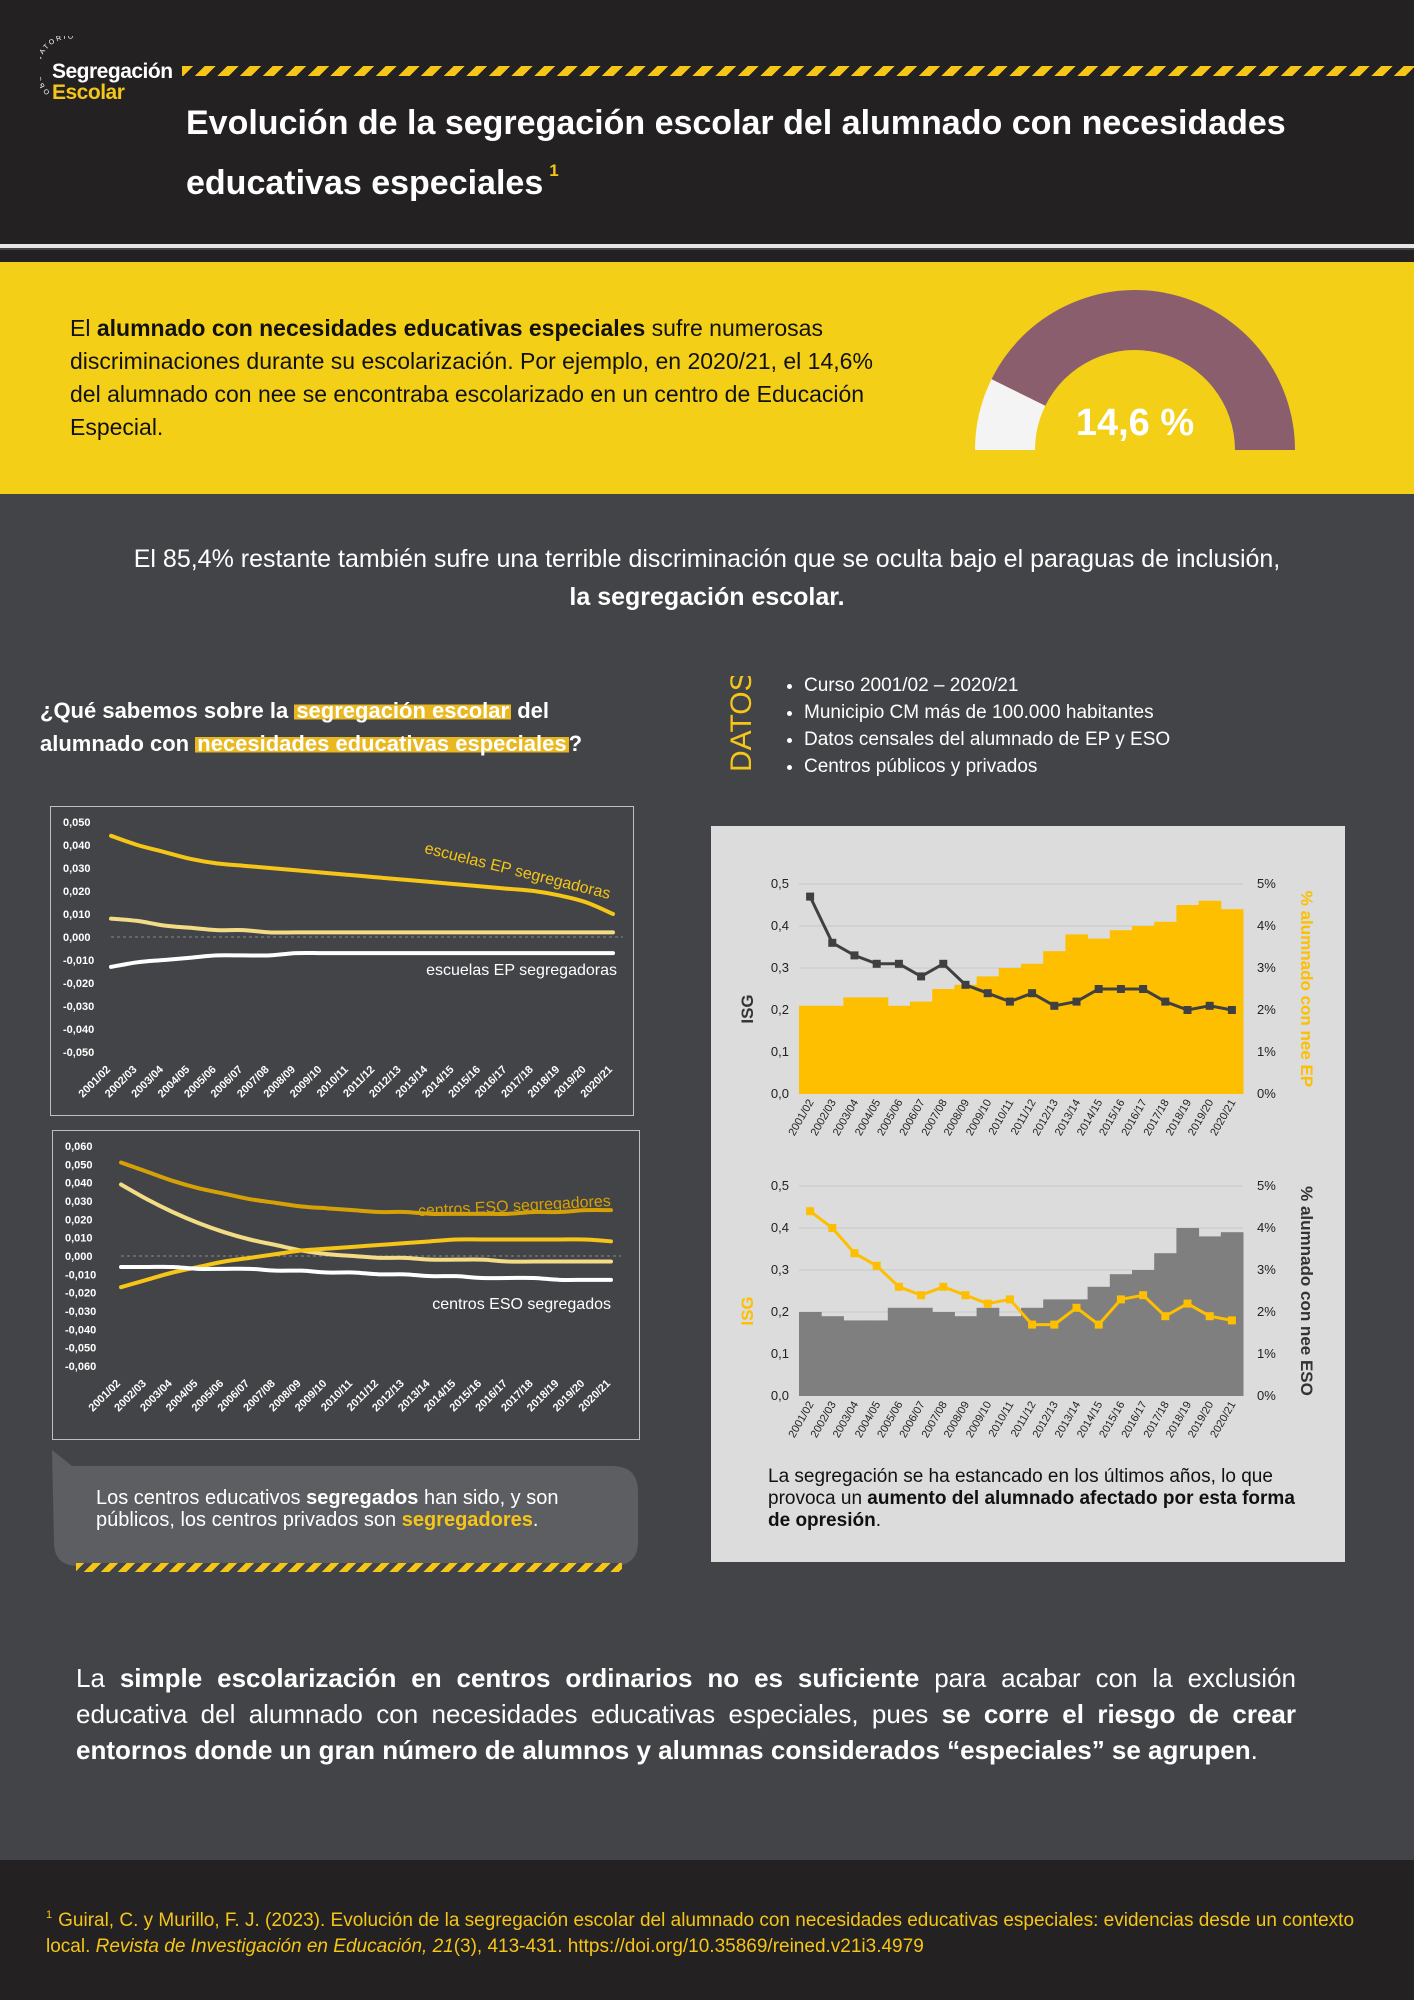 The image size is (1414, 2000). I want to click on y-tick-label: 0,1, so click(780, 1051).